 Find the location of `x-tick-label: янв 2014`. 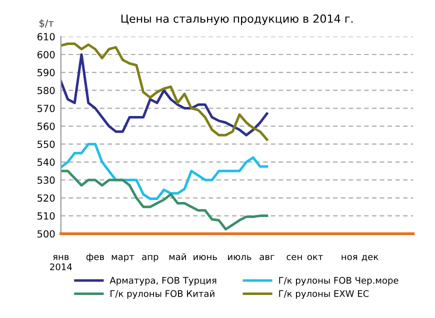

x-tick-label: янв 2014 is located at coordinates (61, 262).